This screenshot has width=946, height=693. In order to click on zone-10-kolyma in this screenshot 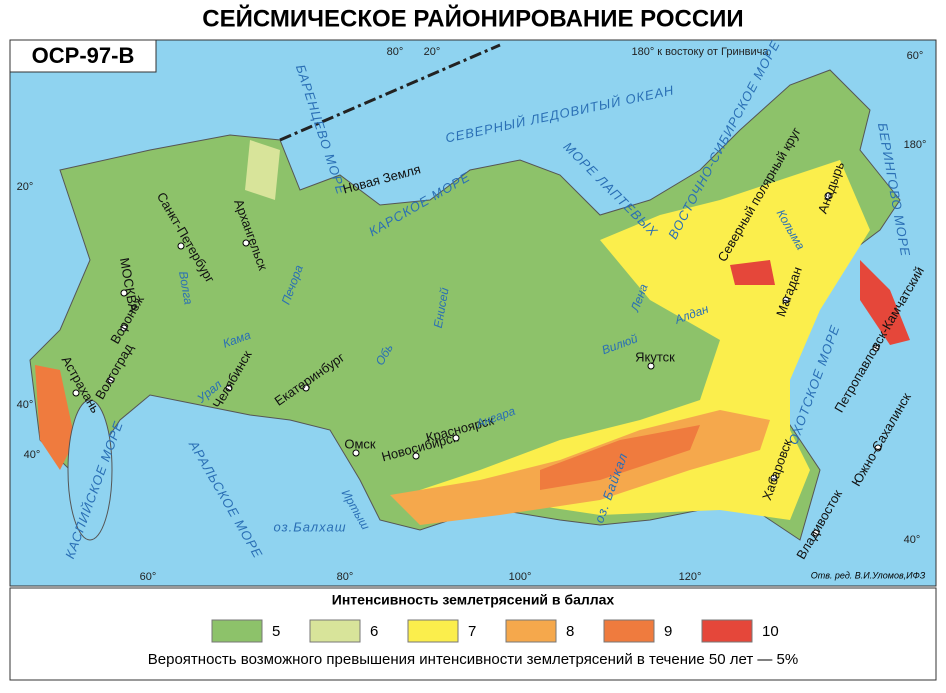, I will do `click(752, 272)`.